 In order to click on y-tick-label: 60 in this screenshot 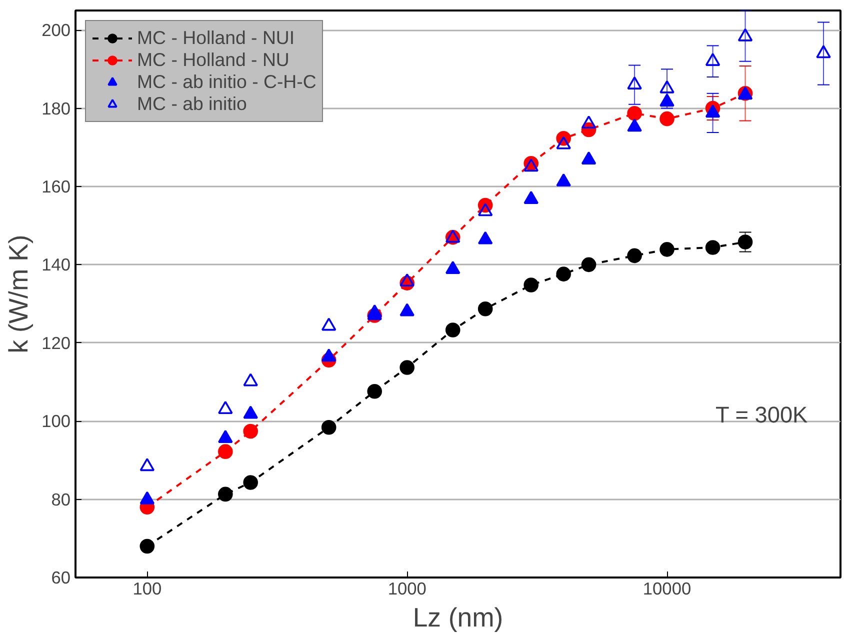, I will do `click(61, 578)`.